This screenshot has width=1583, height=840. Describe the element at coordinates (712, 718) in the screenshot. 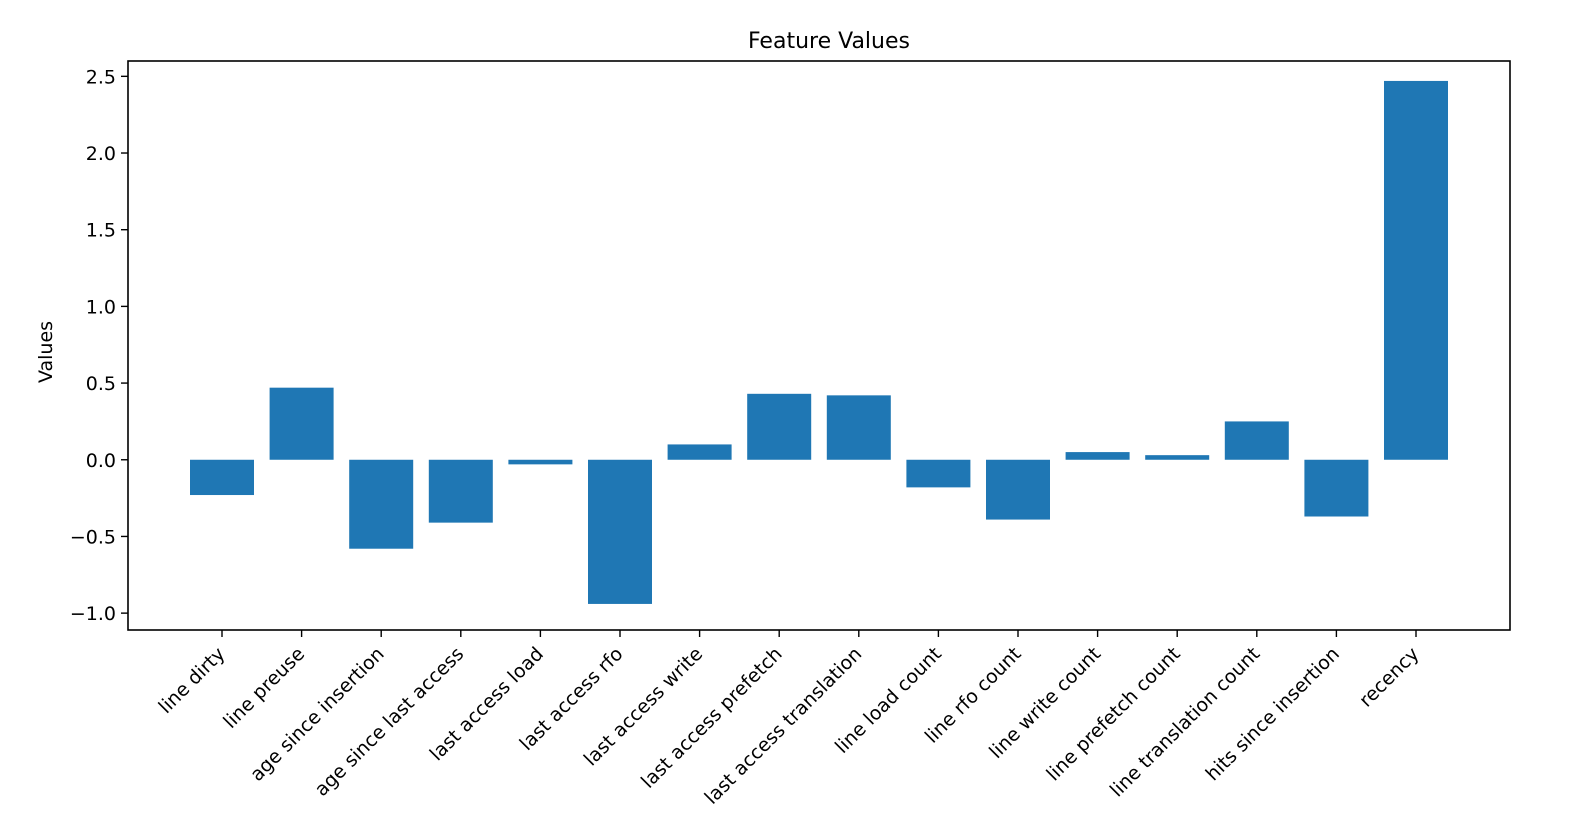

I see `x-tick-label: last access prefetch` at that location.